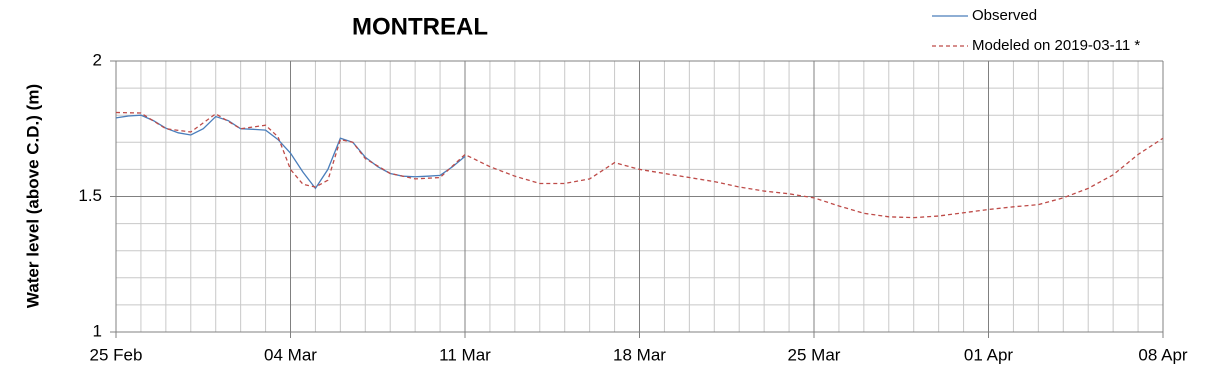 Image resolution: width=1209 pixels, height=378 pixels. What do you see at coordinates (1162, 354) in the screenshot?
I see `x-tick-label: 08 Apr` at bounding box center [1162, 354].